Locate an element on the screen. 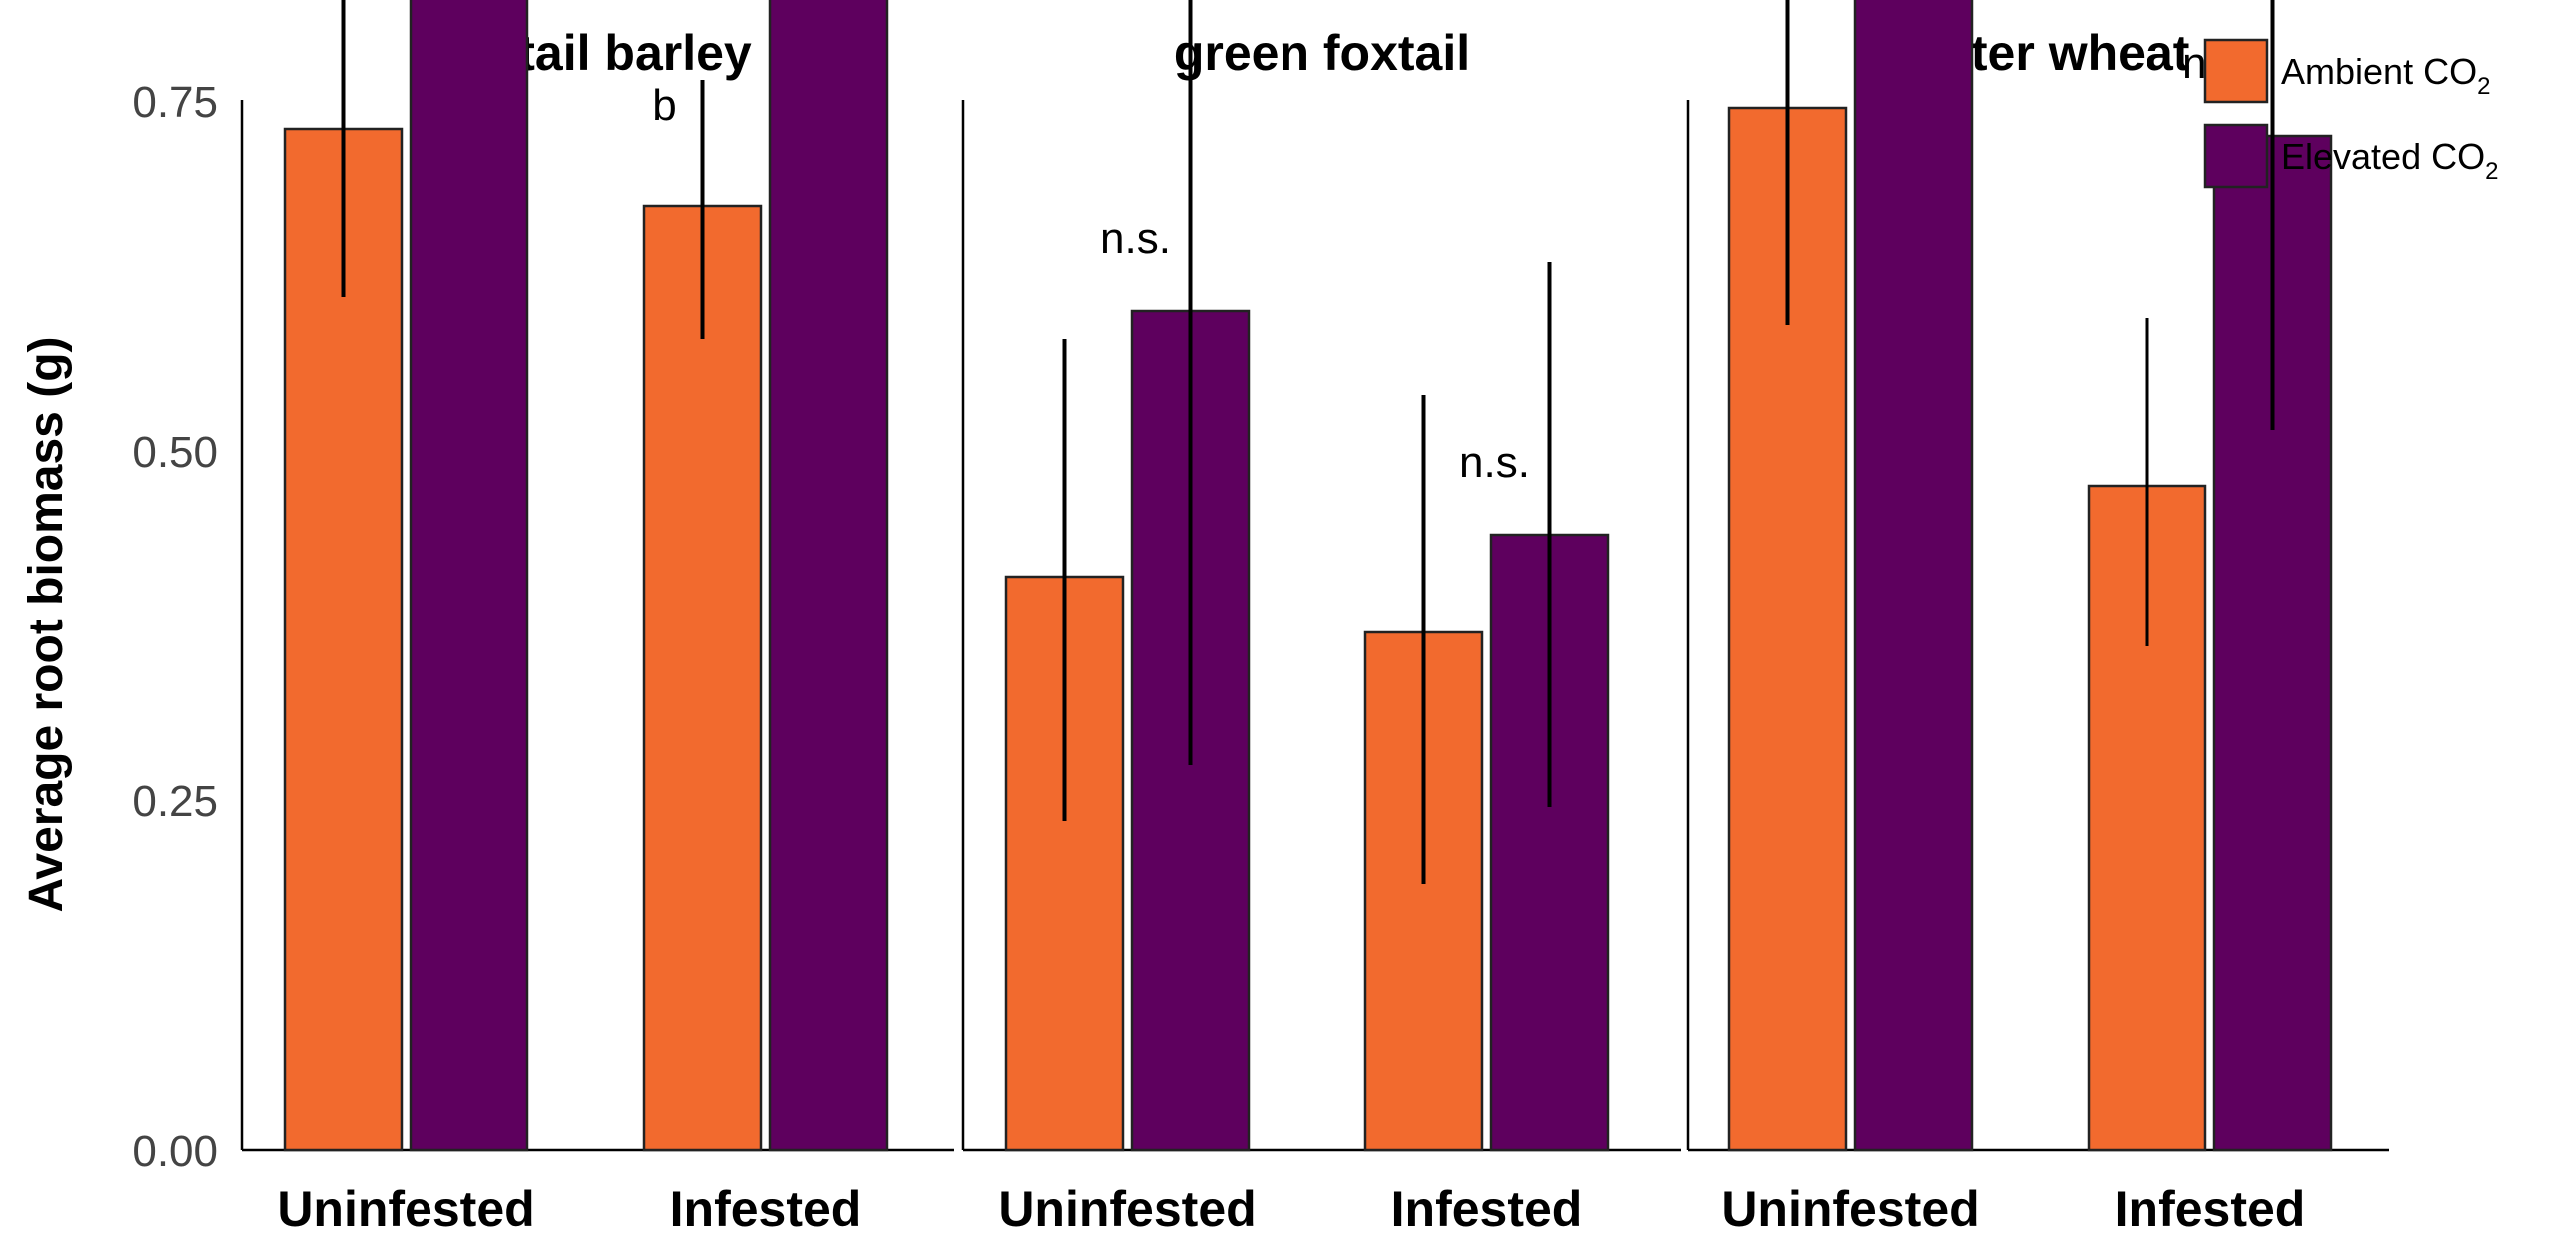  y-tick-label: 0.50 is located at coordinates (175, 452).